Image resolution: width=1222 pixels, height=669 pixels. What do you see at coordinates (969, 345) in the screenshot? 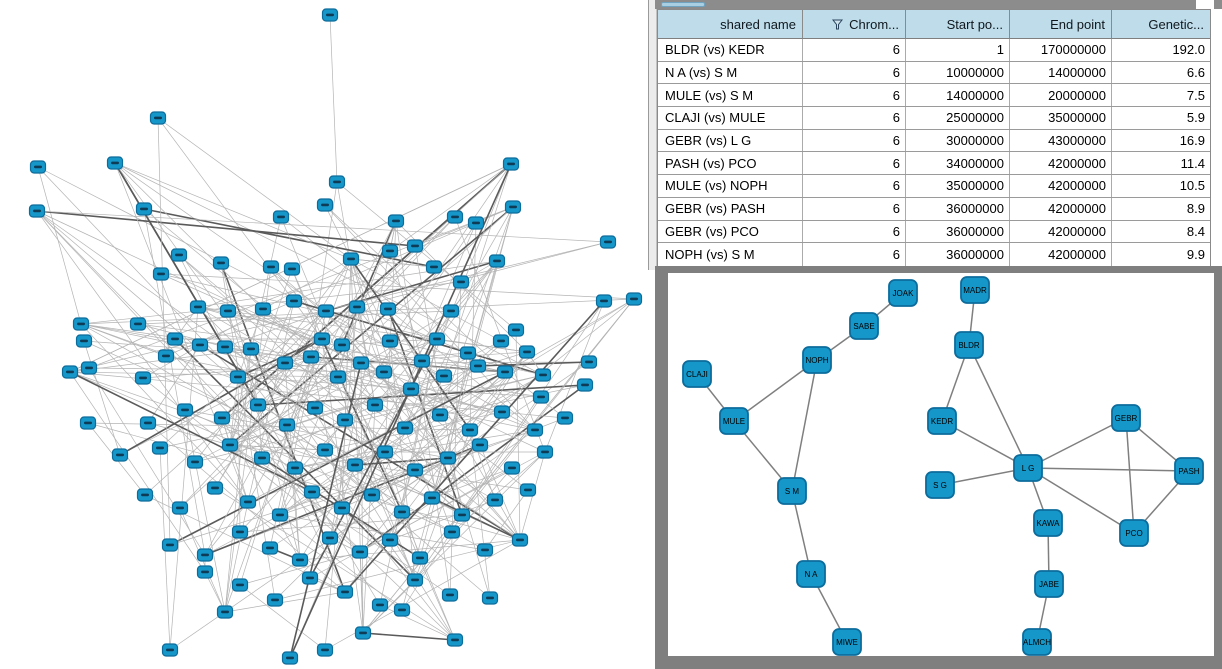
I see `detail-node-BLDR: BLDR` at bounding box center [969, 345].